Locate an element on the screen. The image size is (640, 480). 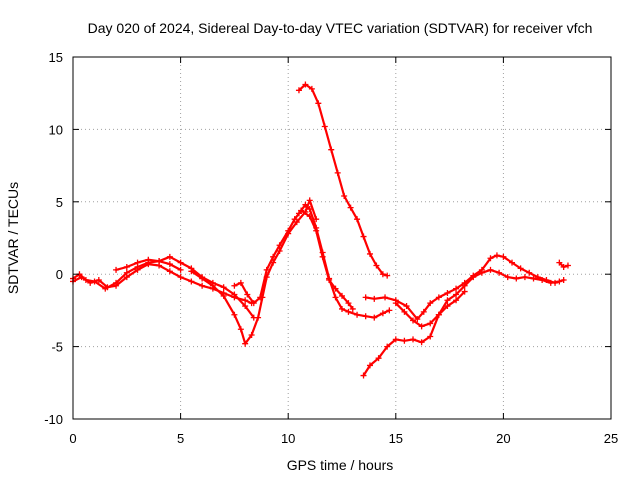
series-track-k is located at coordinates (563, 264).